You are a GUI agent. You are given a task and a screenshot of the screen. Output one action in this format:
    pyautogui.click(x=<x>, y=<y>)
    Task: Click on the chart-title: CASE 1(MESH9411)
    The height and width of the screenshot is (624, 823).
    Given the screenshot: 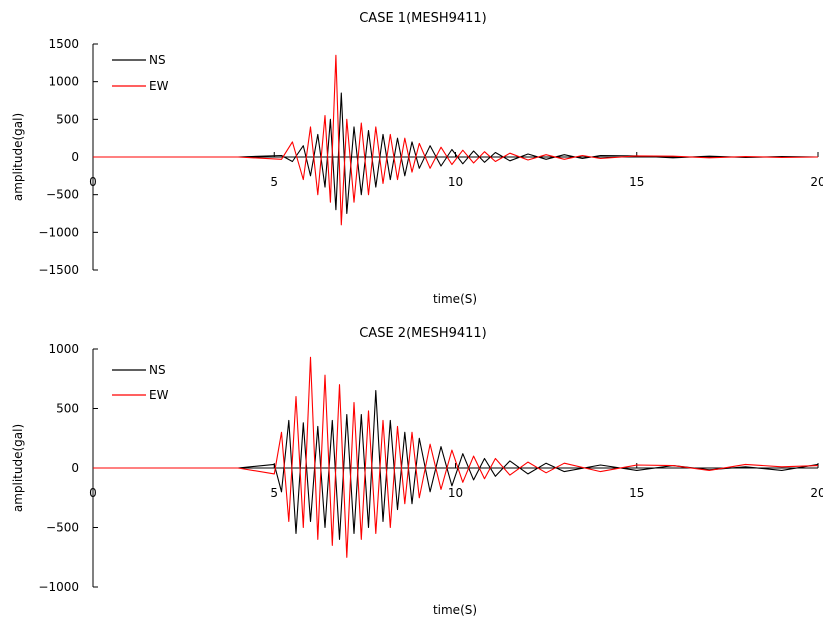 What is the action you would take?
    pyautogui.click(x=423, y=18)
    